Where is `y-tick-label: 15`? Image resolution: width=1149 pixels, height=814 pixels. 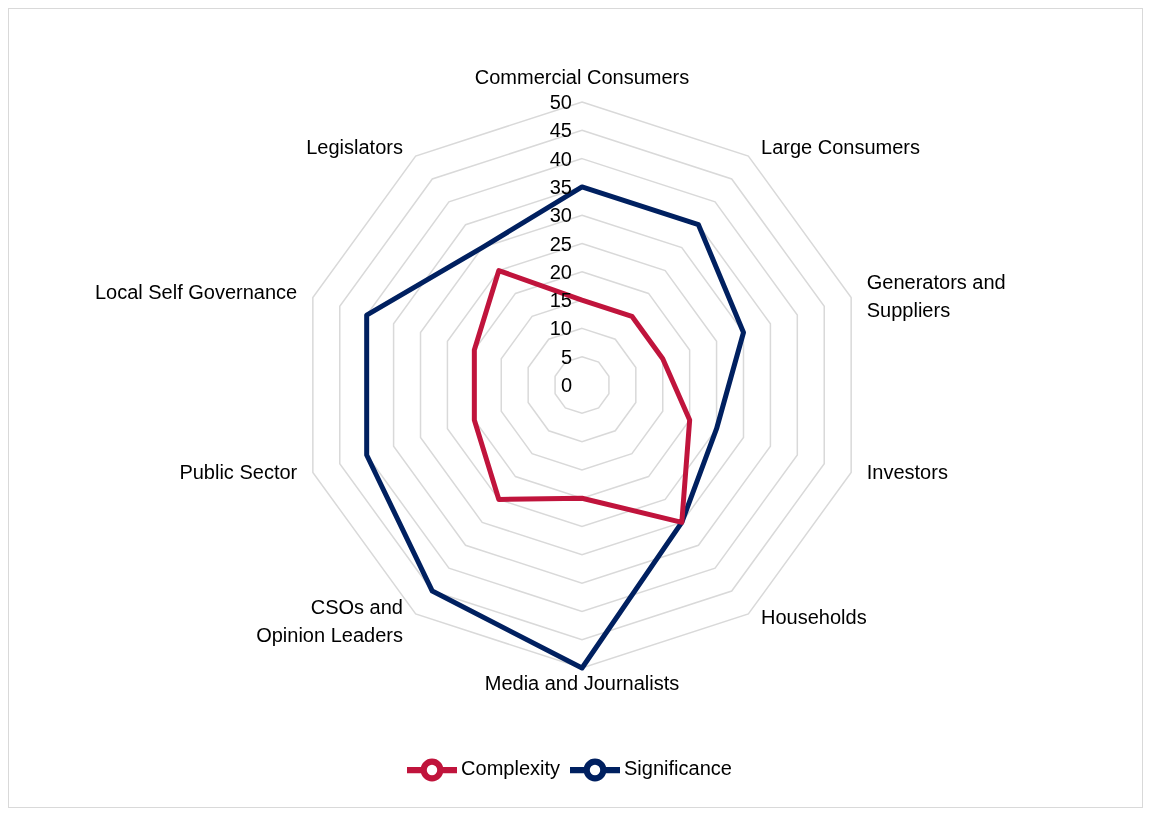
y-tick-label: 15 is located at coordinates (560, 300).